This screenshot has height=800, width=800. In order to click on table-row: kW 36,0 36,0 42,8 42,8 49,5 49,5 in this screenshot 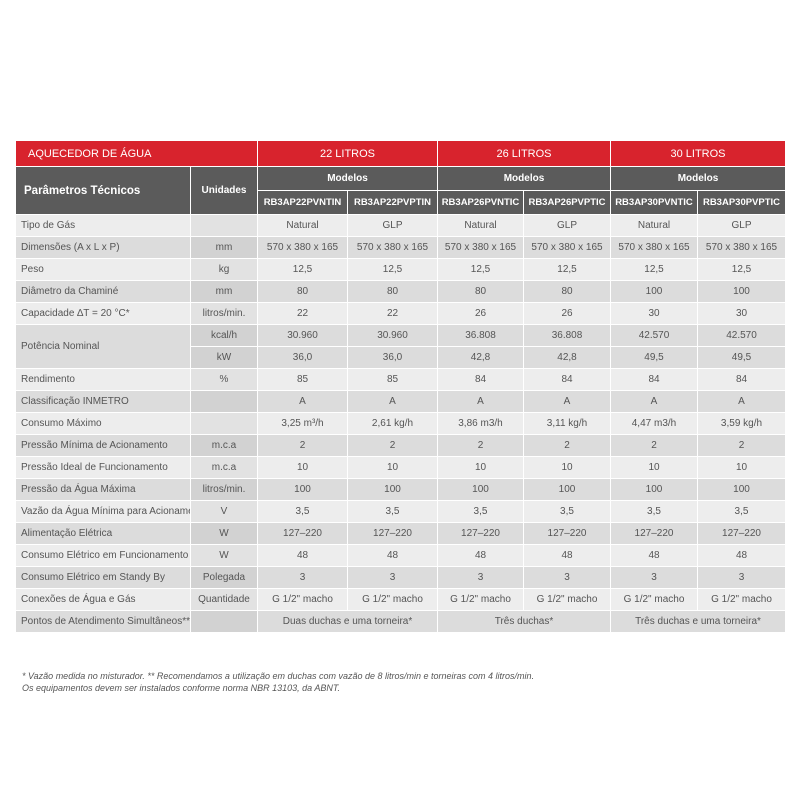, I will do `click(401, 357)`.